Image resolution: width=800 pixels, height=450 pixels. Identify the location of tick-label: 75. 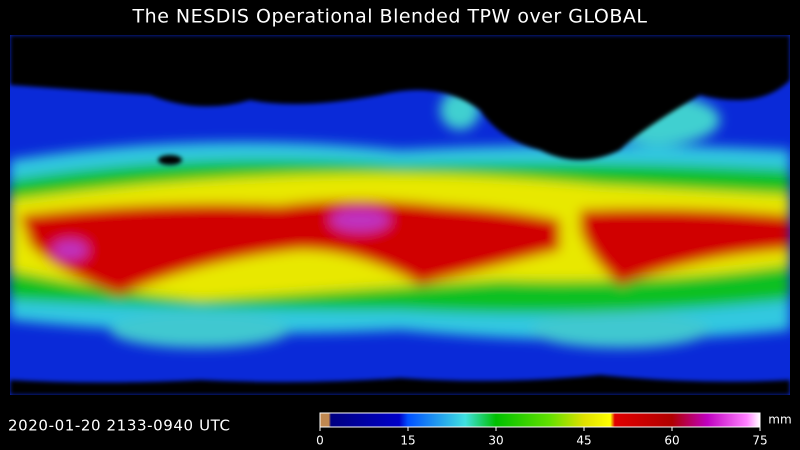
(759, 441).